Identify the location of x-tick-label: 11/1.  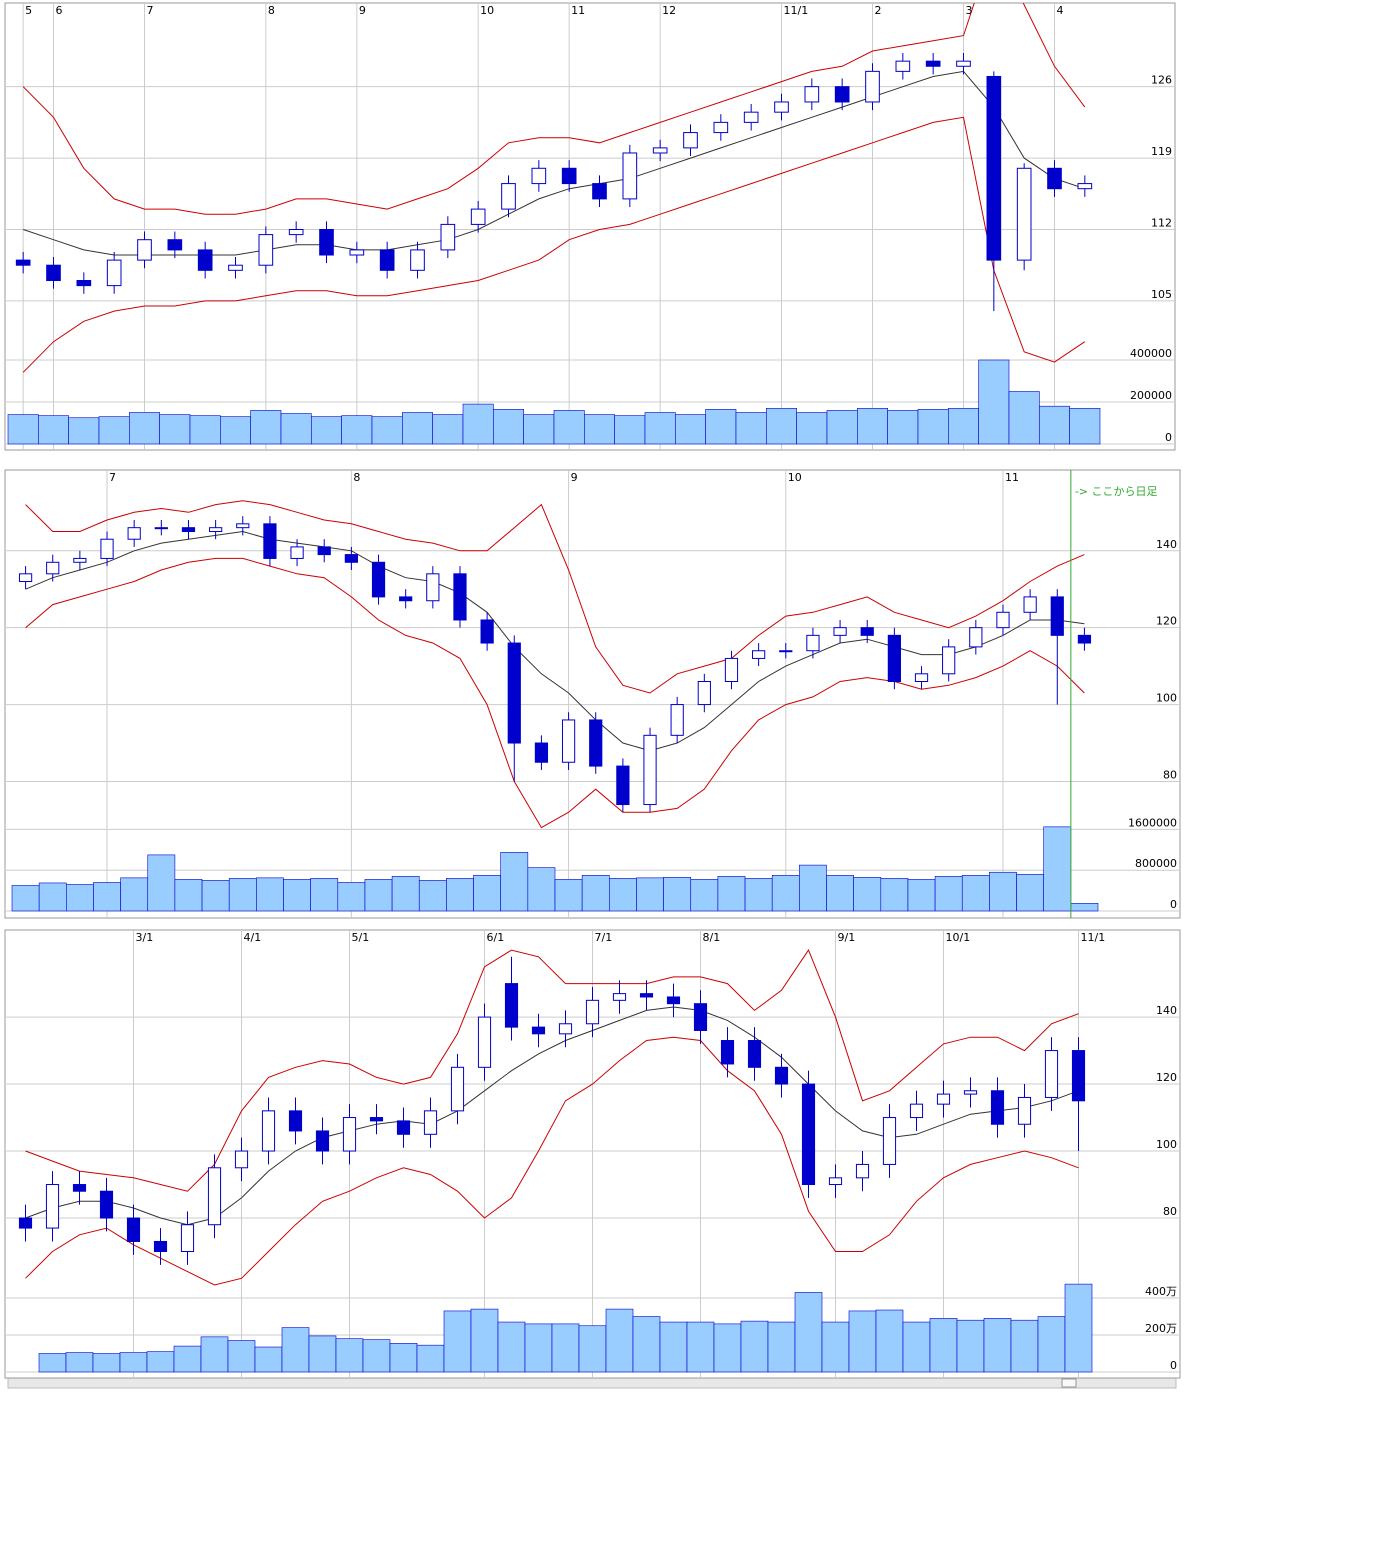
(796, 10).